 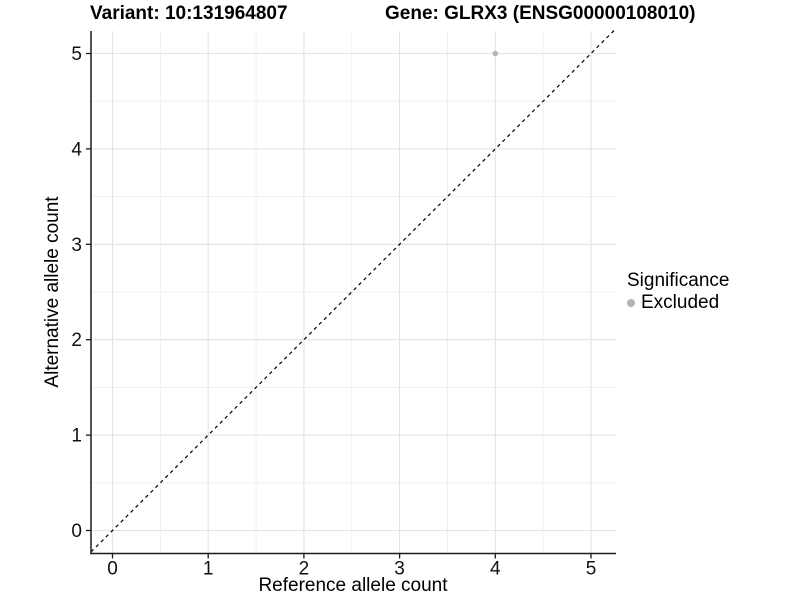 What do you see at coordinates (76, 436) in the screenshot?
I see `y-tick-label: 1` at bounding box center [76, 436].